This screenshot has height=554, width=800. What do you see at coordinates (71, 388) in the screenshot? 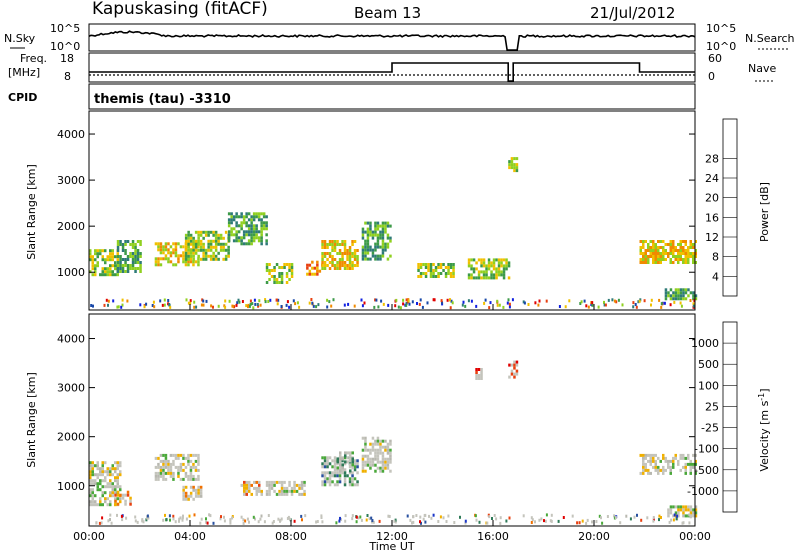
I see `y-tick-label: 3000` at bounding box center [71, 388].